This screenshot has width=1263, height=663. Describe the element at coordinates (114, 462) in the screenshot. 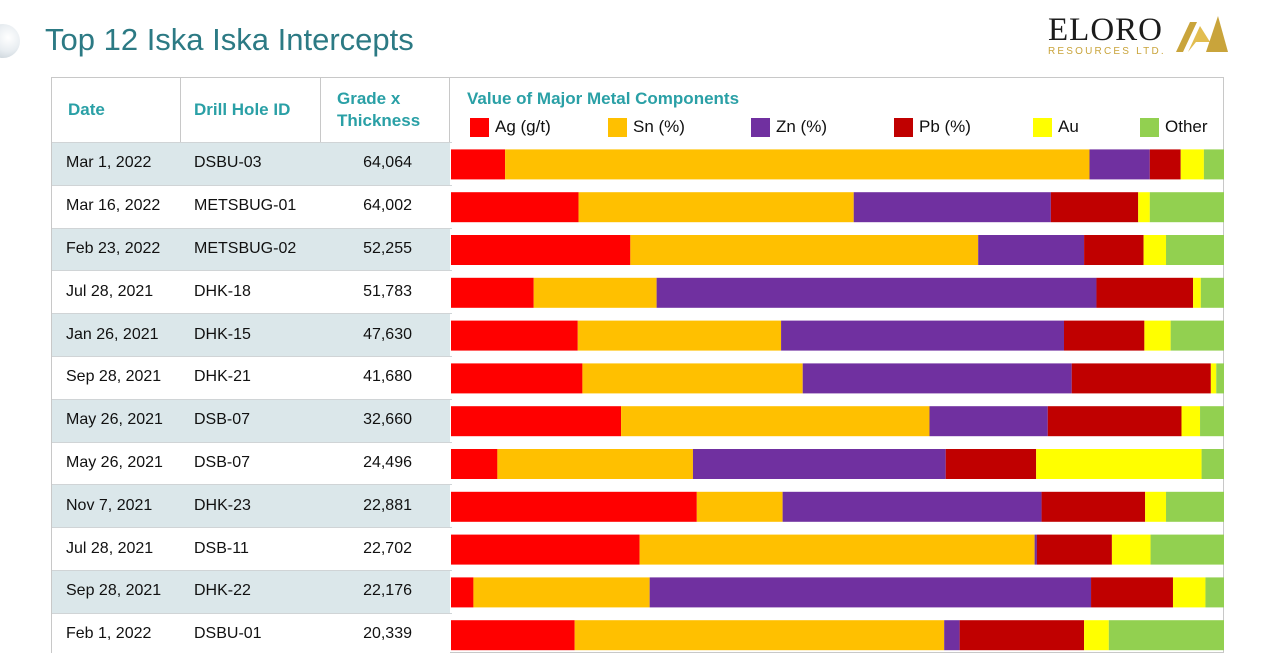

I see `cell-date: May 26, 2021` at that location.